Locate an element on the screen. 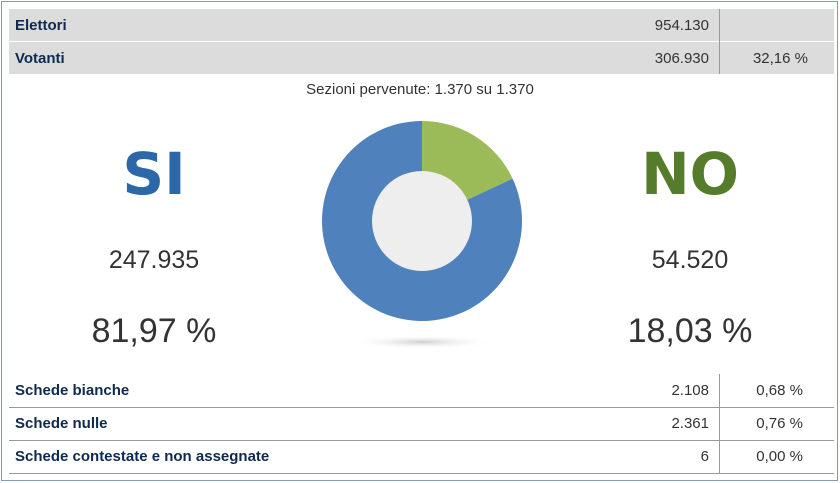 This screenshot has height=483, width=840. si-label: SI is located at coordinates (154, 174).